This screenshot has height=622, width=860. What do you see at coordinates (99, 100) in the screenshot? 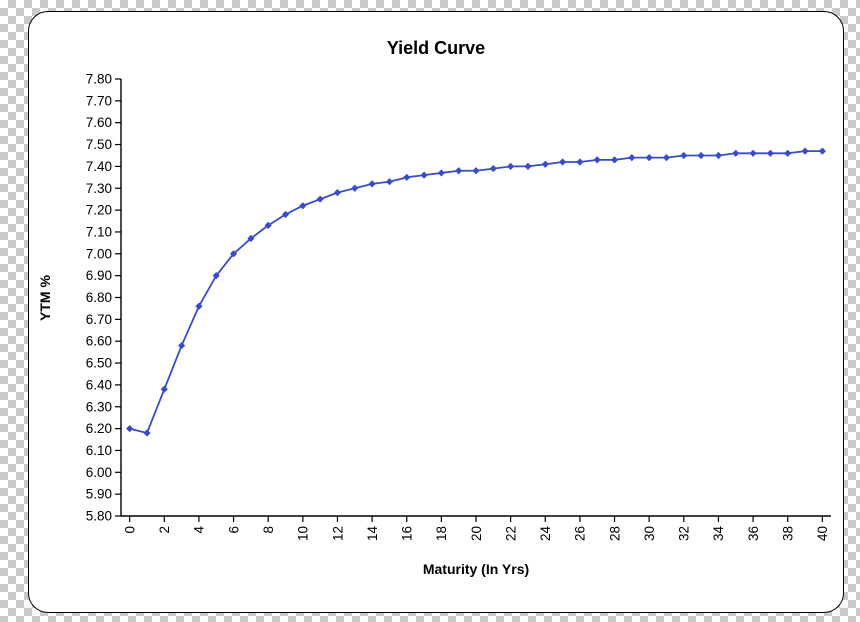
I see `svg-text: 7.70` at bounding box center [99, 100].